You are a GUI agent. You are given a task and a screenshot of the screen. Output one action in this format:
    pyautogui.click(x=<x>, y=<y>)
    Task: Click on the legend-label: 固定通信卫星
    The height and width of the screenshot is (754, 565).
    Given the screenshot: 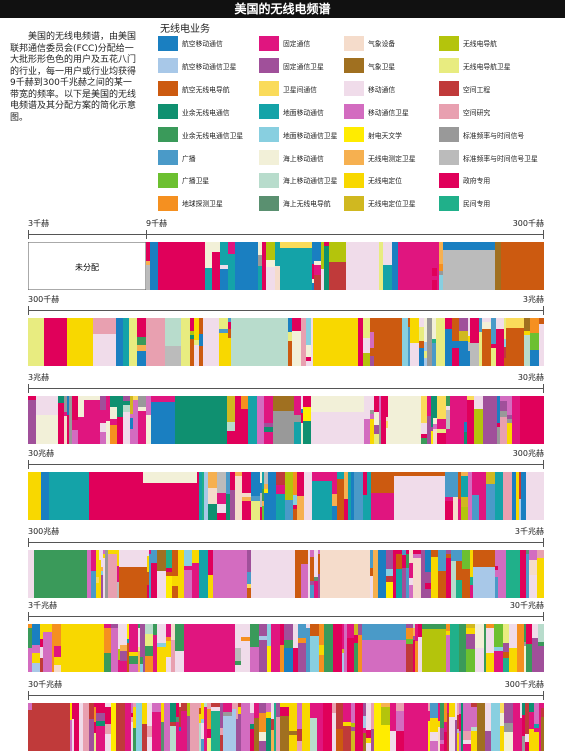 What is the action you would take?
    pyautogui.click(x=303, y=66)
    